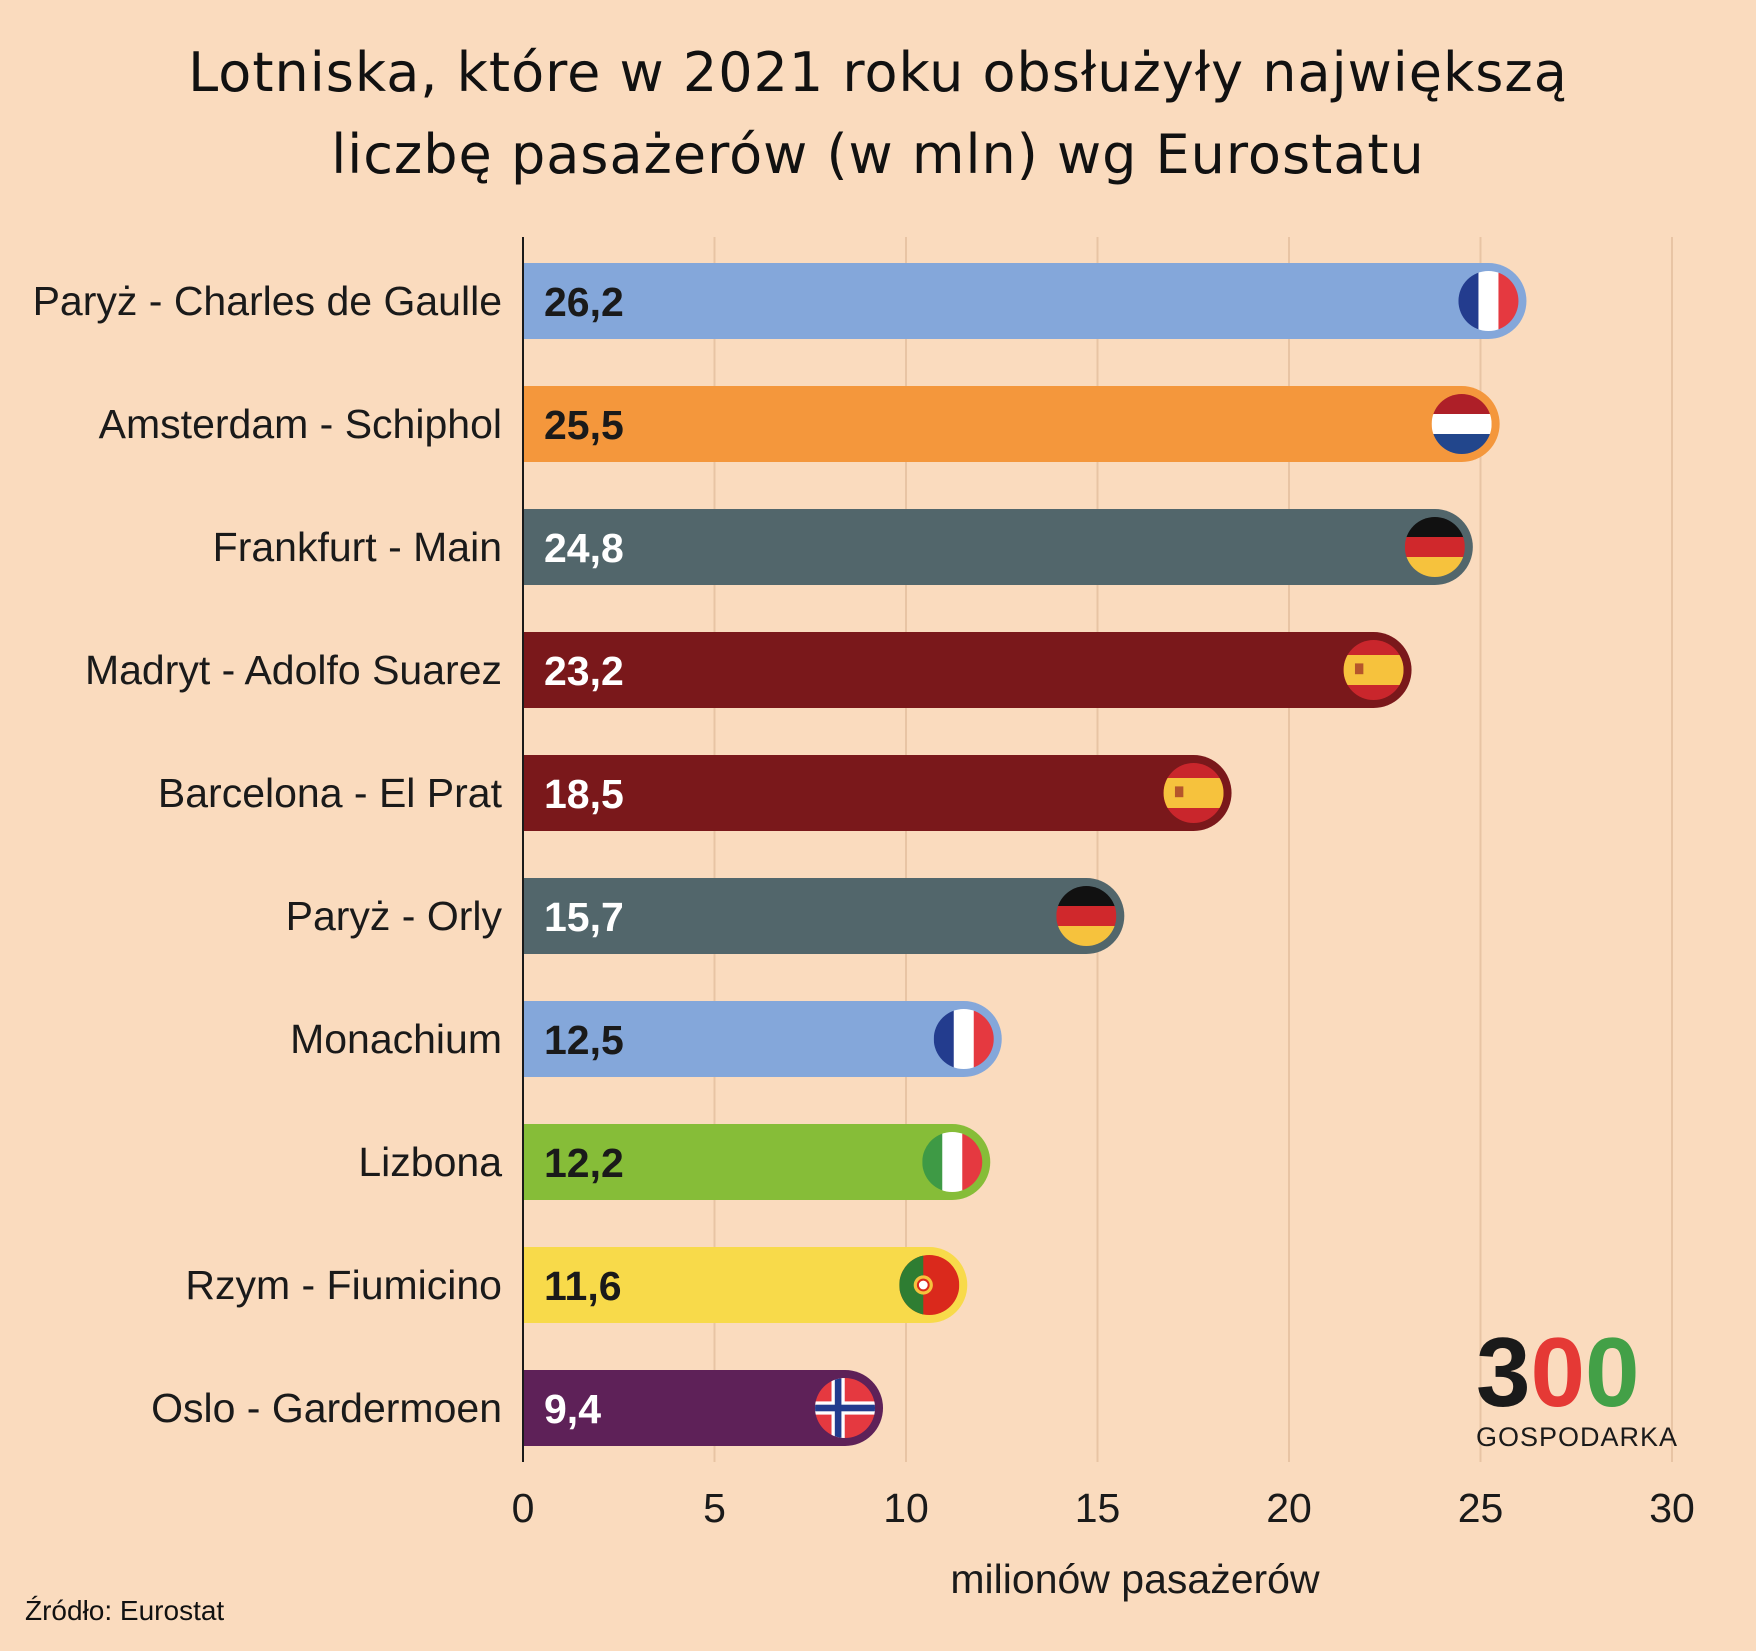 The image size is (1756, 1651). I want to click on value-label: 24,8, so click(584, 548).